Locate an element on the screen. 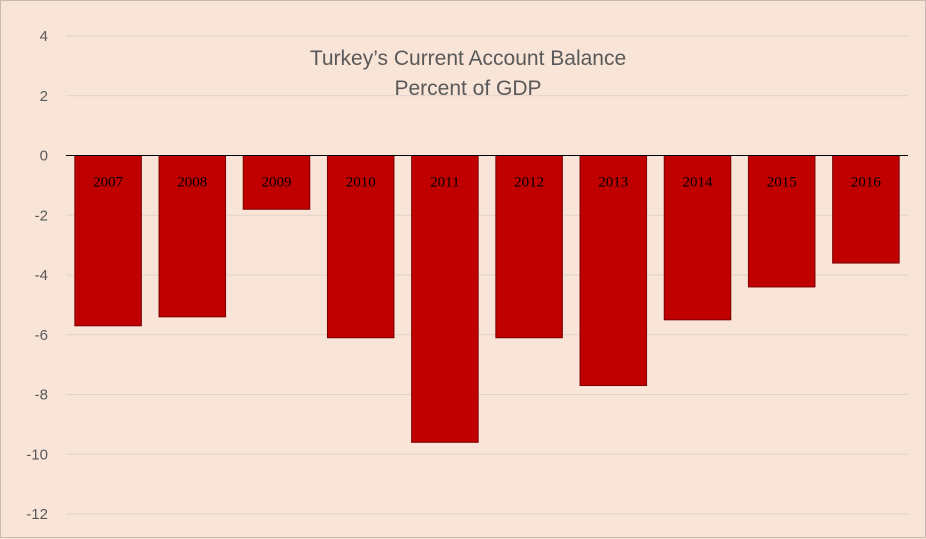 The width and height of the screenshot is (926, 539). category-label: 2014 is located at coordinates (698, 183).